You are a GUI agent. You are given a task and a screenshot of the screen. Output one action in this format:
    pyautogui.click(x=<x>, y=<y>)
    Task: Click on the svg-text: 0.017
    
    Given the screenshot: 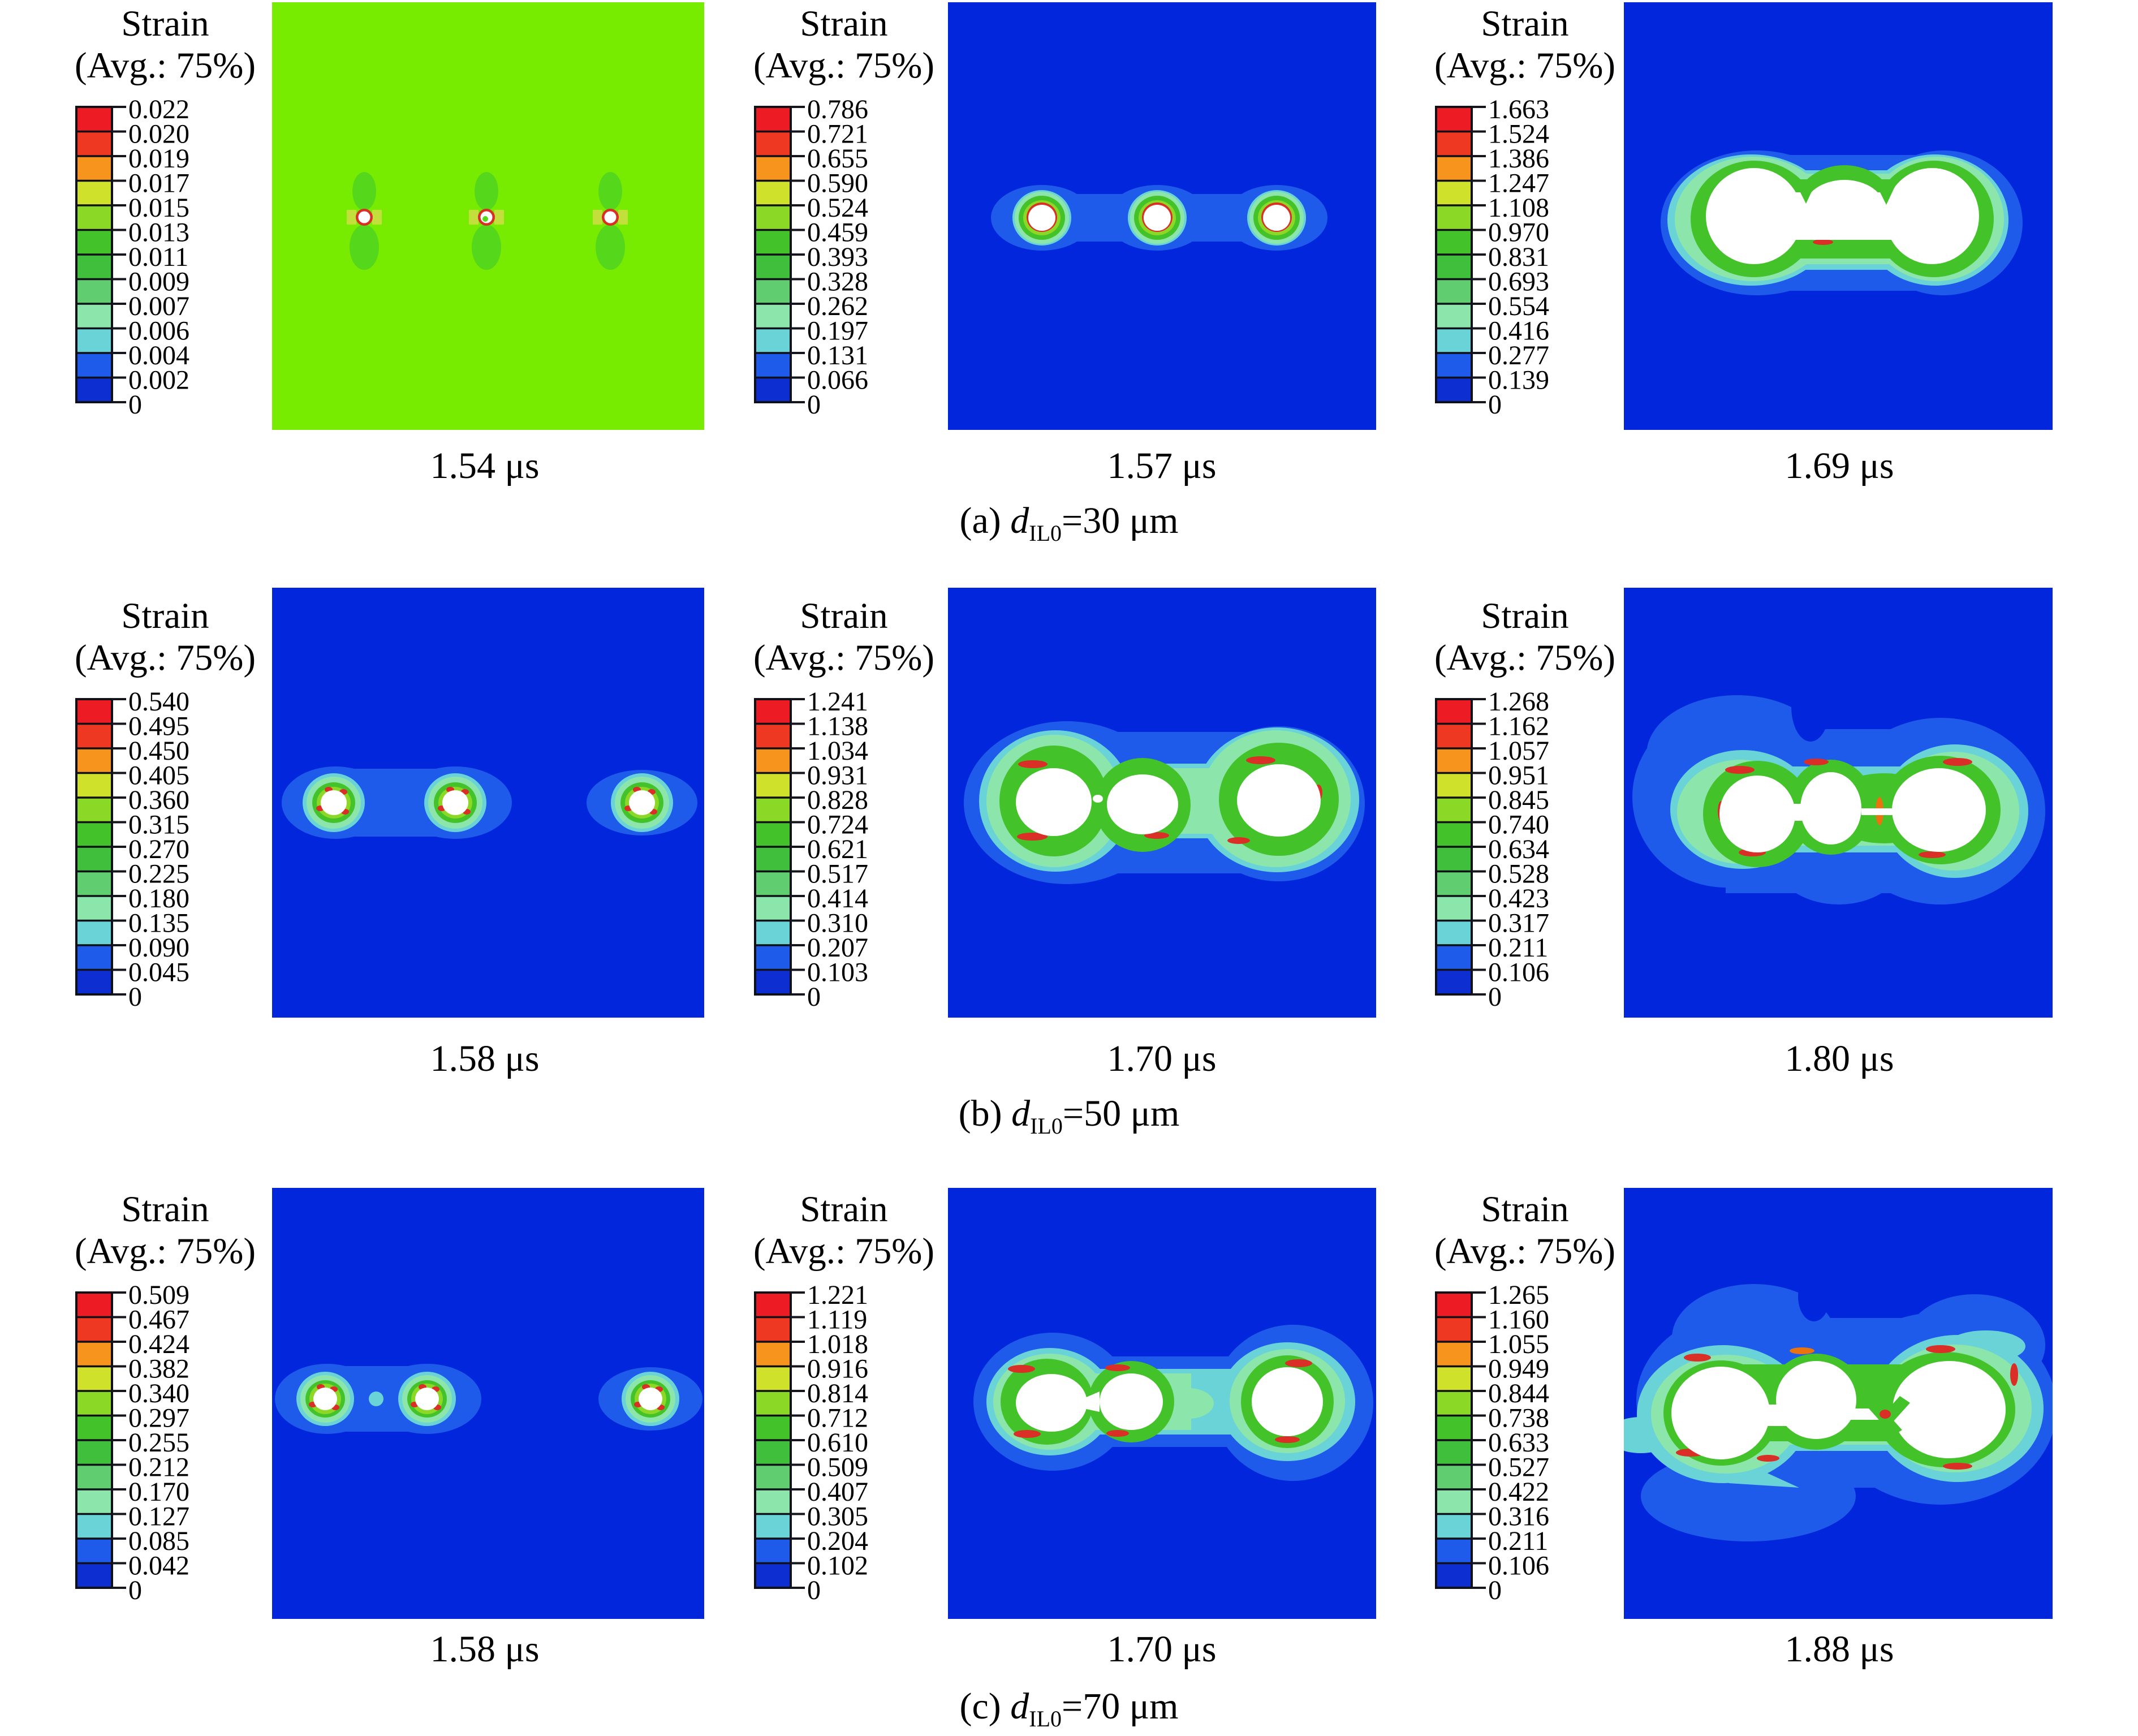 What is the action you would take?
    pyautogui.click(x=158, y=184)
    